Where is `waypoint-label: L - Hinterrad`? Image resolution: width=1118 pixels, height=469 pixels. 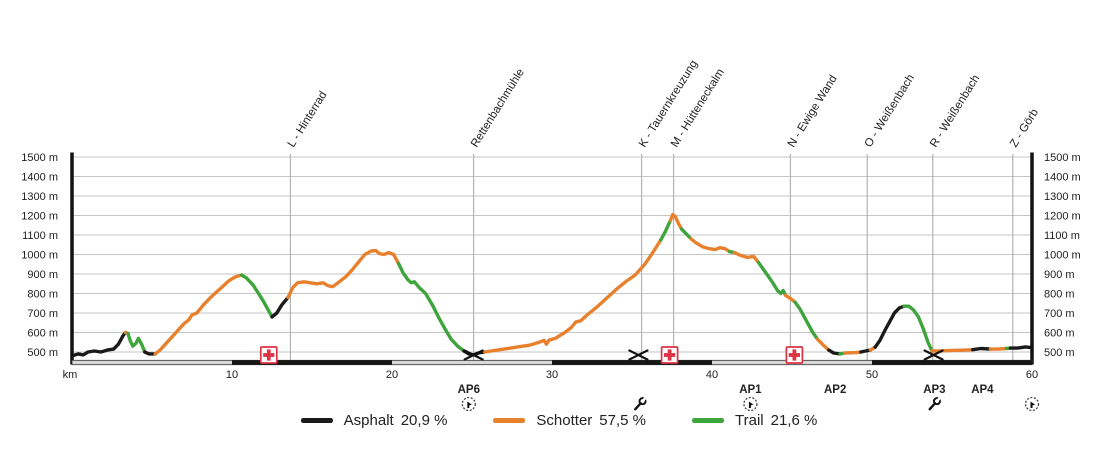 waypoint-label: L - Hinterrad is located at coordinates (308, 119).